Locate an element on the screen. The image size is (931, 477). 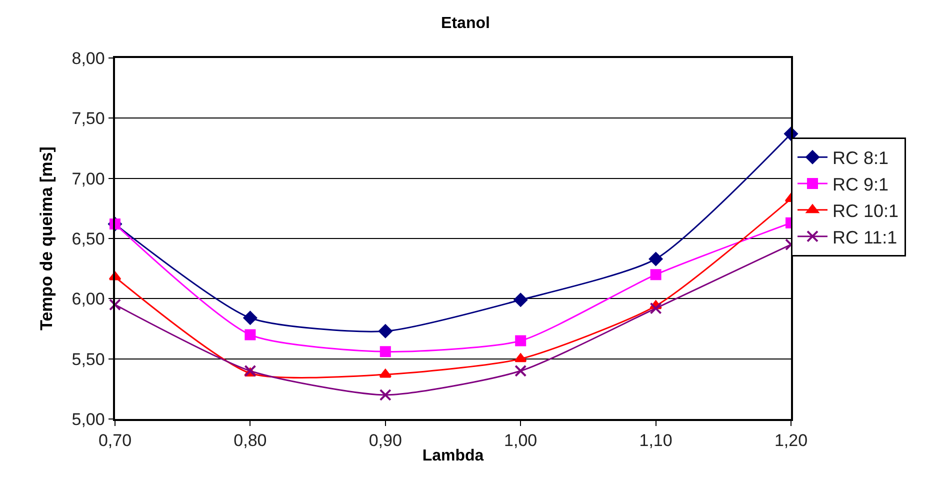
y-axis-title: Tempo de queima [ms] is located at coordinates (46, 238).